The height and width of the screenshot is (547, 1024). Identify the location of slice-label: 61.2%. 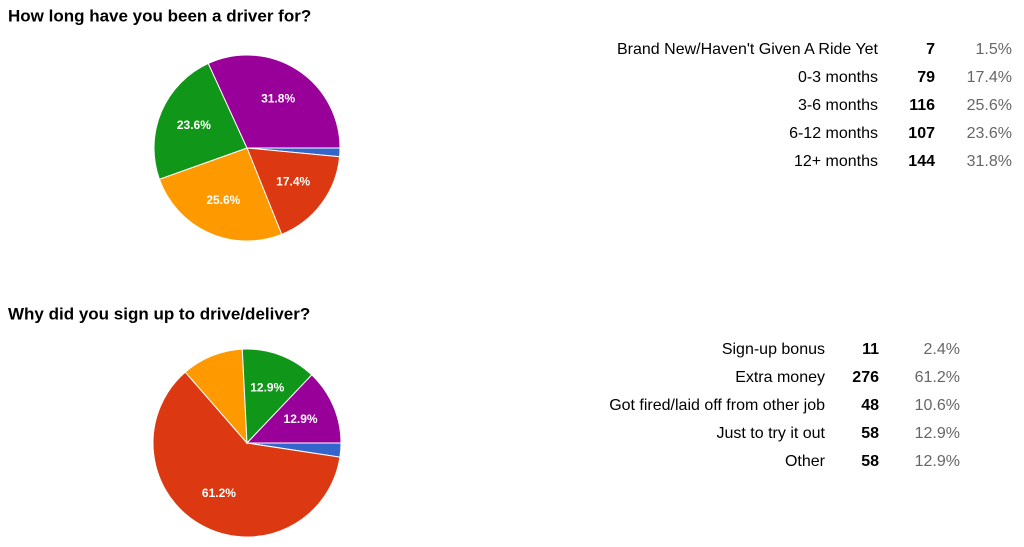
(219, 493).